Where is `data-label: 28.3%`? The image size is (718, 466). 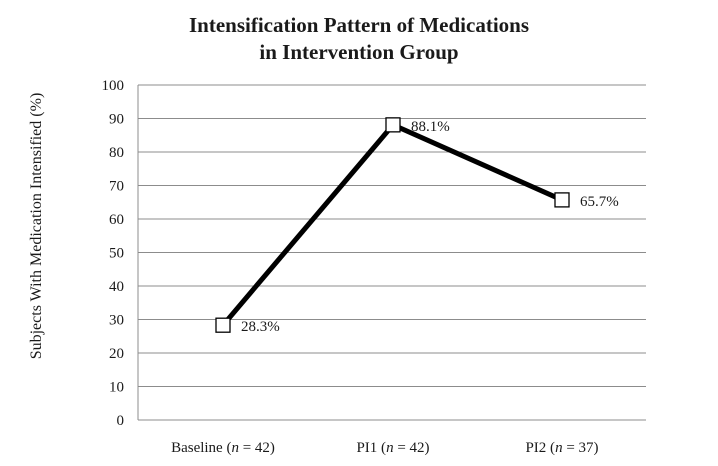 data-label: 28.3% is located at coordinates (260, 327).